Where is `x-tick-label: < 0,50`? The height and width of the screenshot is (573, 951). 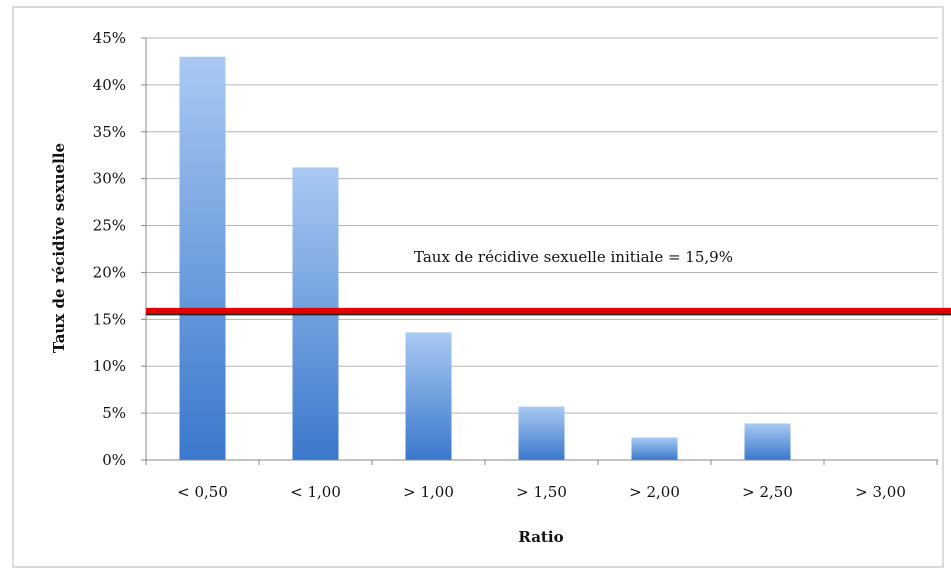 x-tick-label: < 0,50 is located at coordinates (202, 492).